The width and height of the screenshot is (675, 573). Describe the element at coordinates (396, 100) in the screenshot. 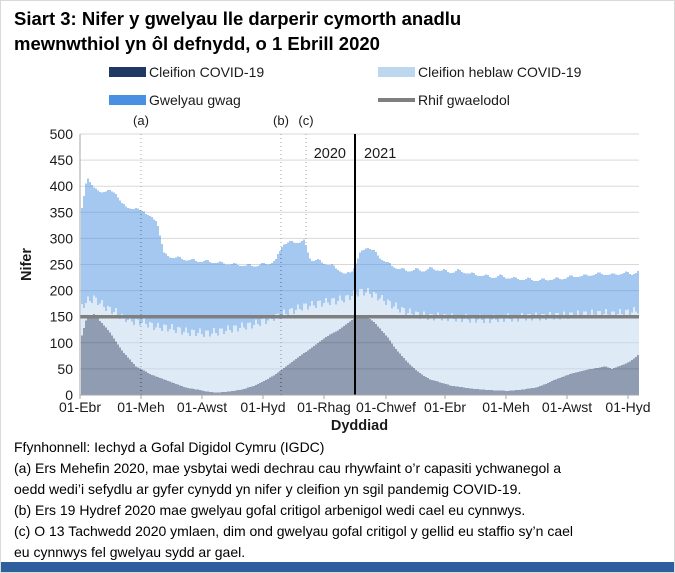

I see `legend-swatch-baseline` at that location.